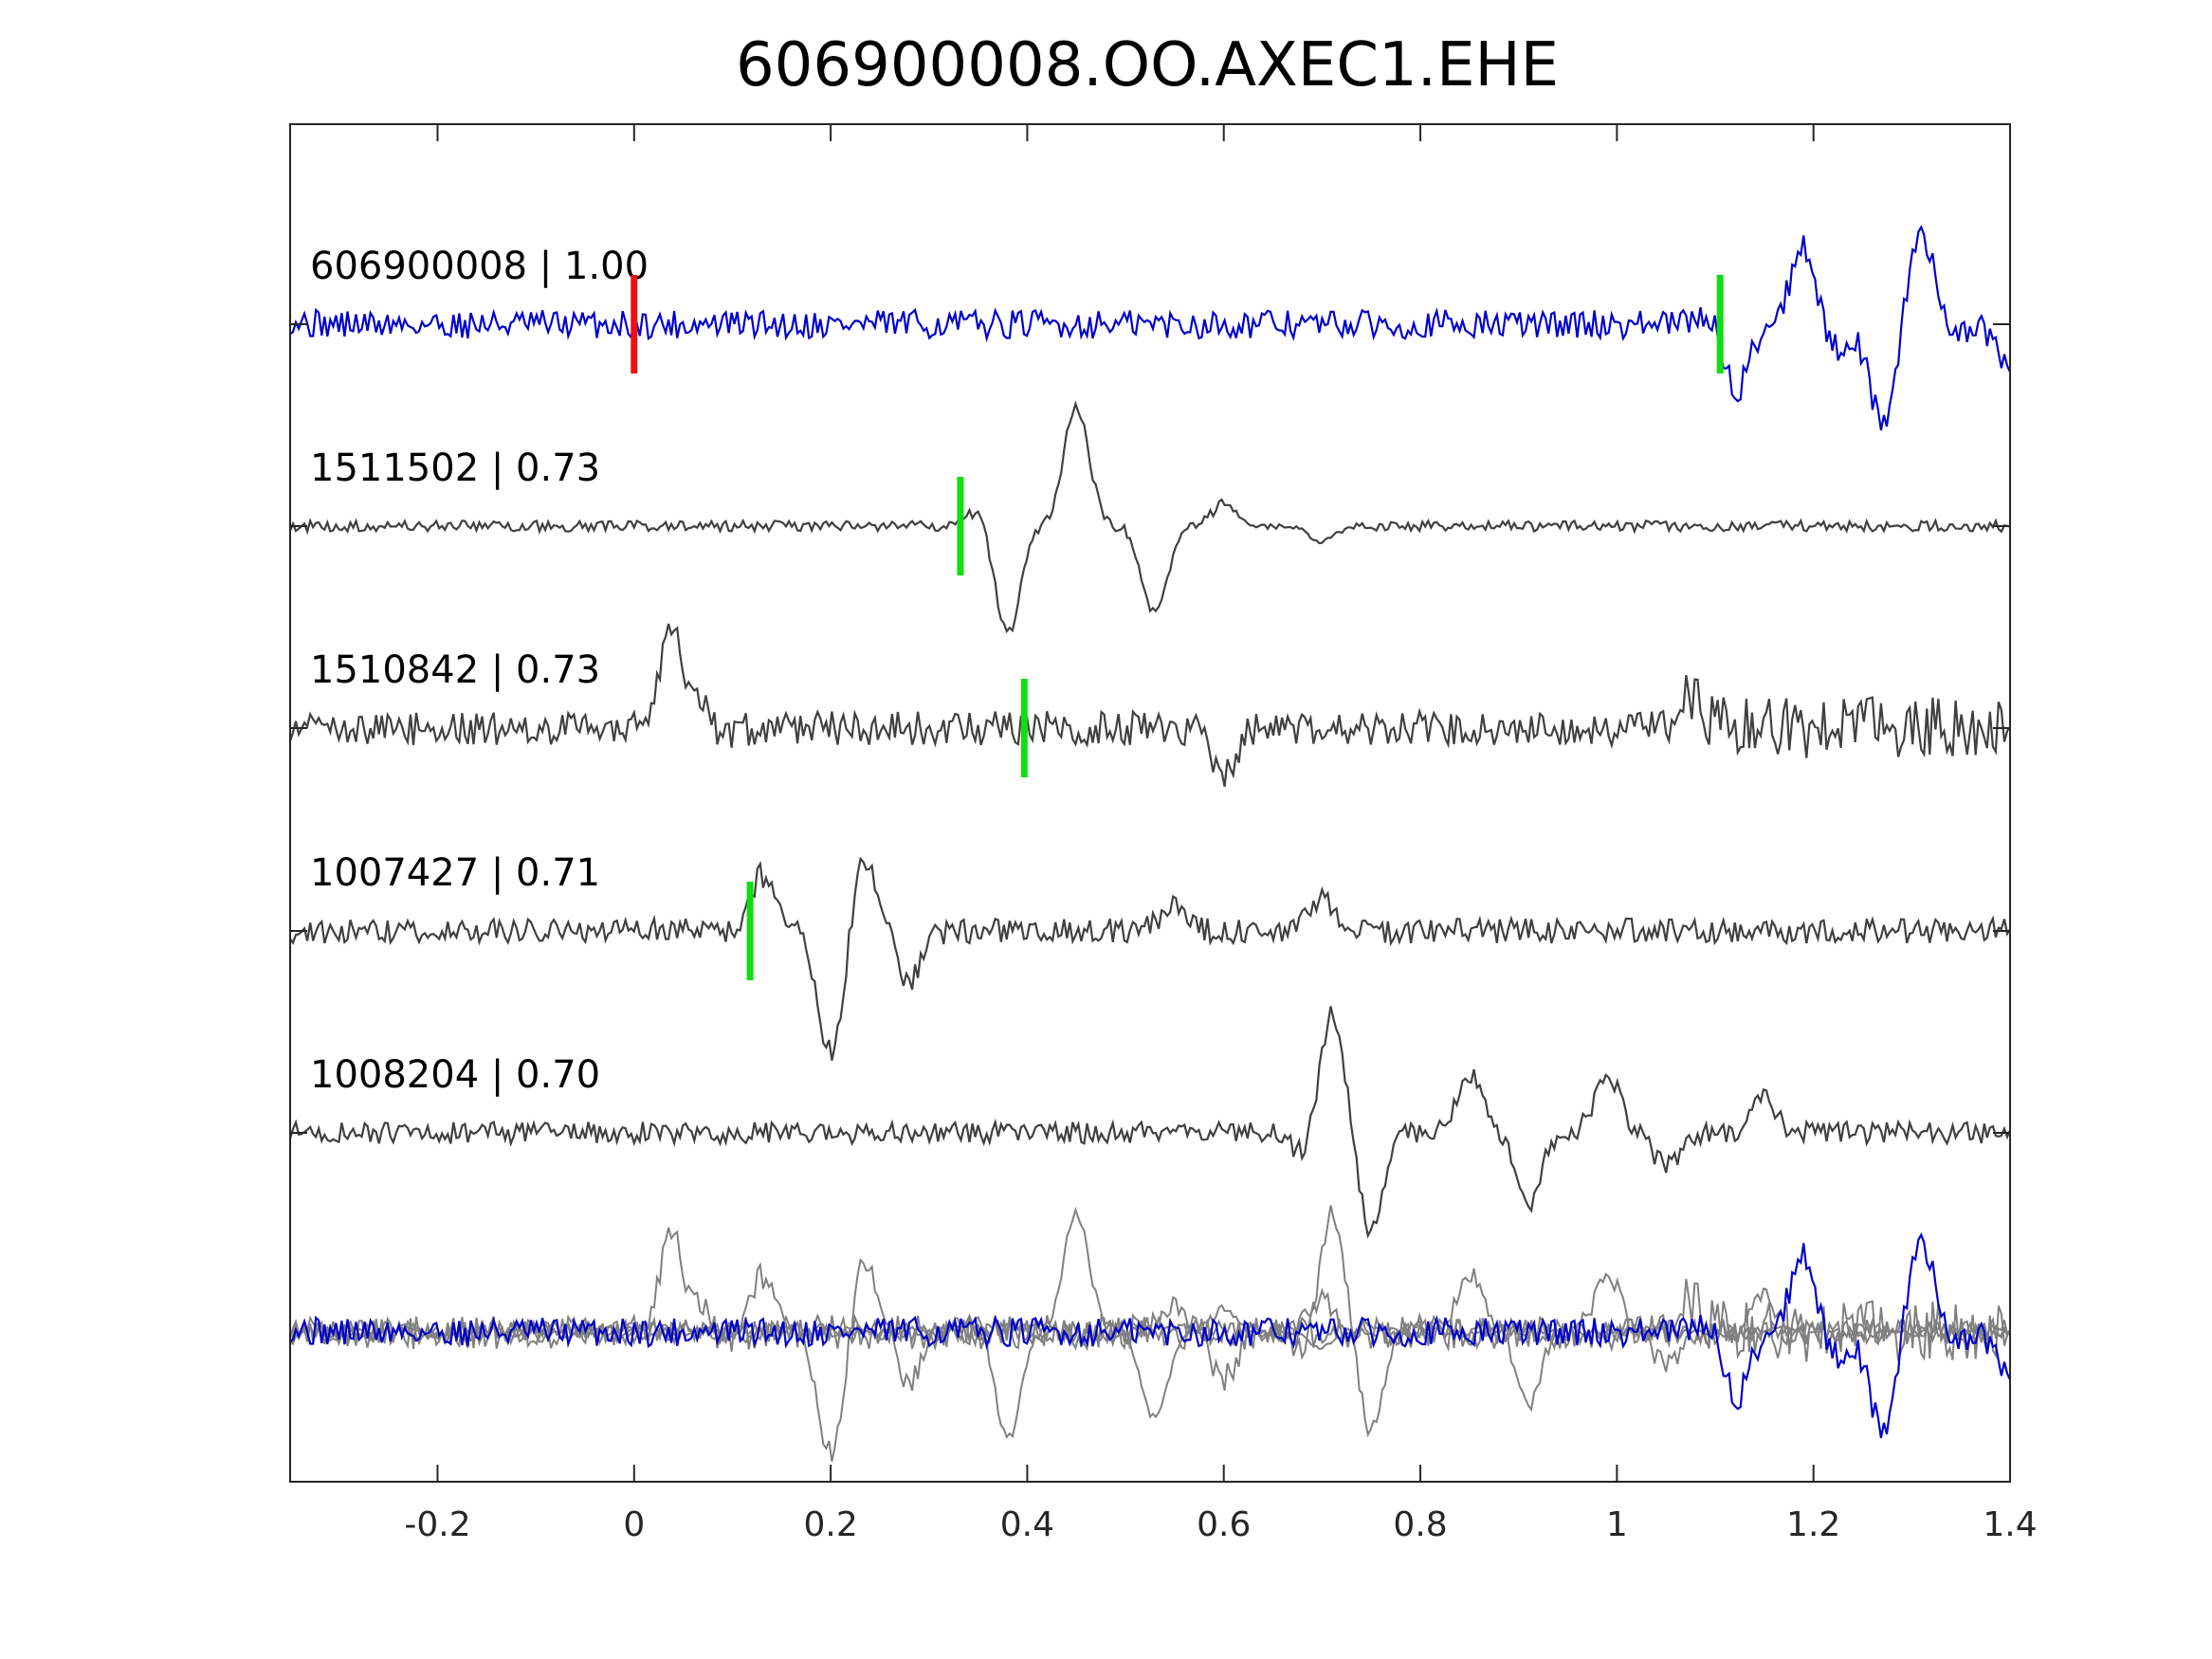 The width and height of the screenshot is (2212, 1659). I want to click on x-tick-label: 0.4, so click(1027, 1524).